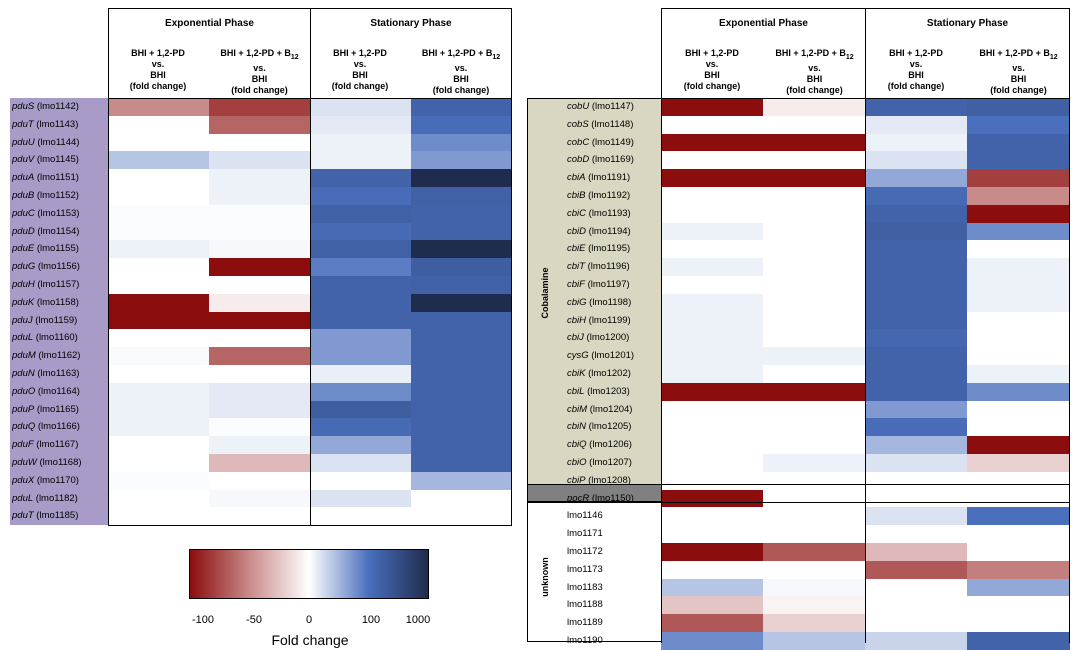  What do you see at coordinates (712, 356) in the screenshot?
I see `right-cell-r15-c1` at bounding box center [712, 356].